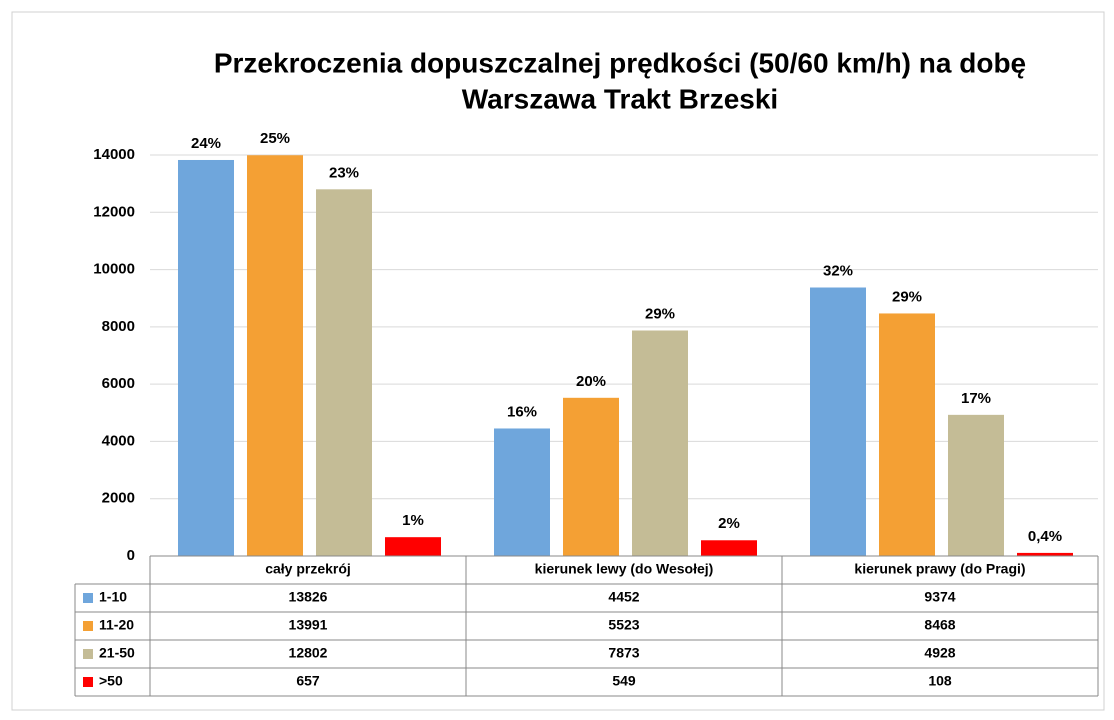  What do you see at coordinates (308, 681) in the screenshot?
I see `table-cell: 657` at bounding box center [308, 681].